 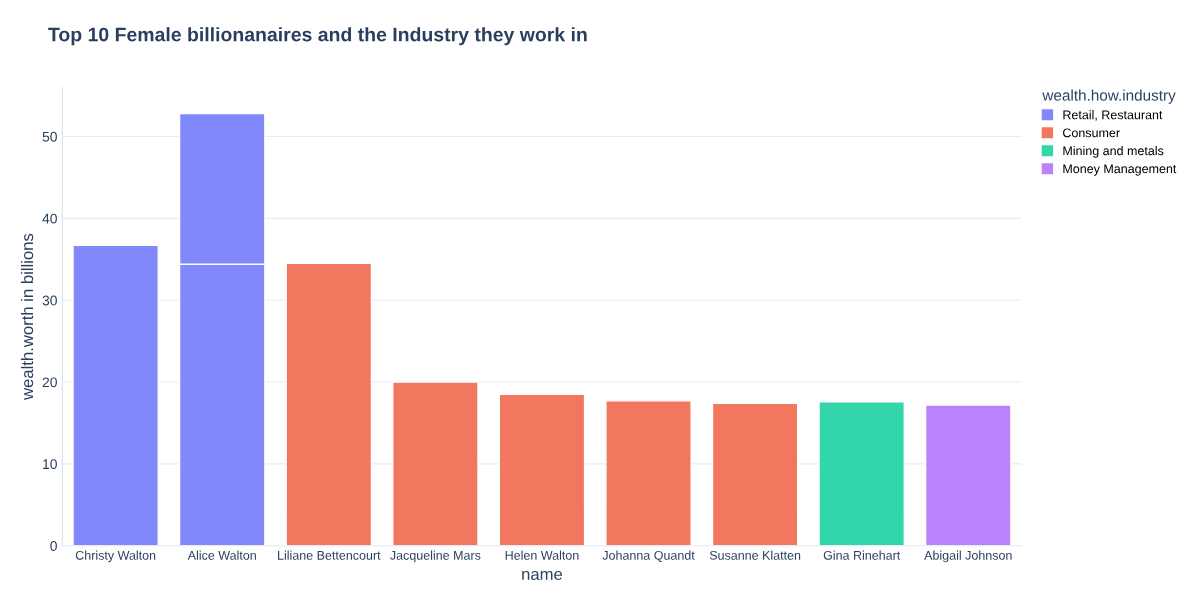 I want to click on chart-title: Top 10 Female billionanaires and the Industry they work in, so click(x=317, y=36).